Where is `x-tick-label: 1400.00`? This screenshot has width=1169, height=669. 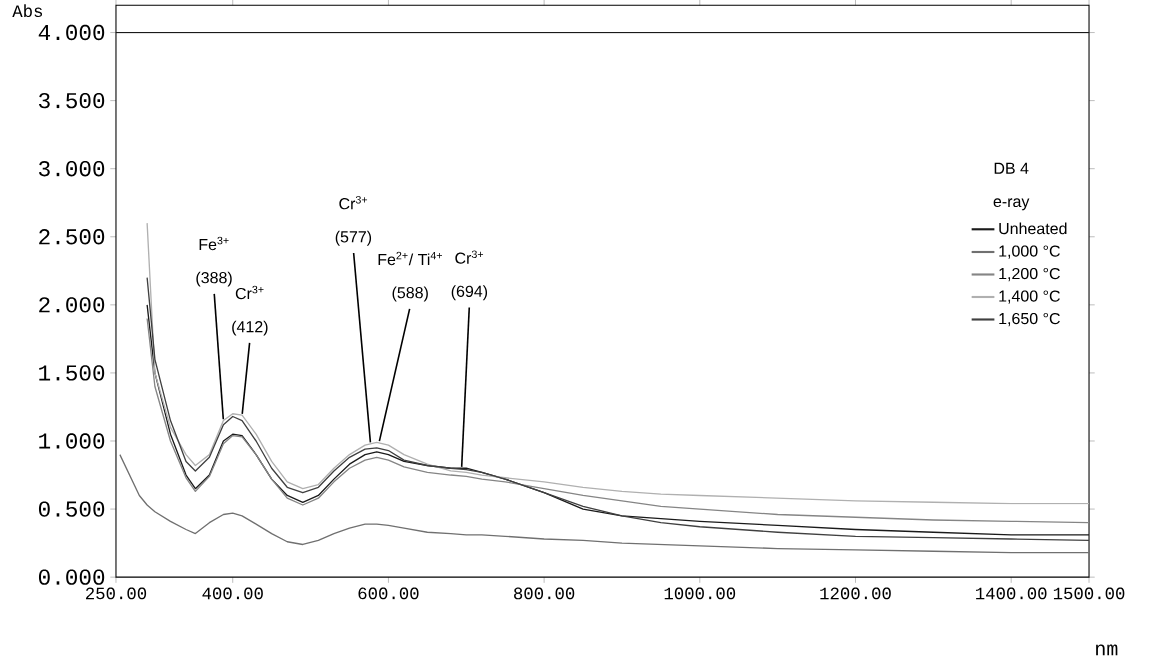
x-tick-label: 1400.00 is located at coordinates (1011, 593).